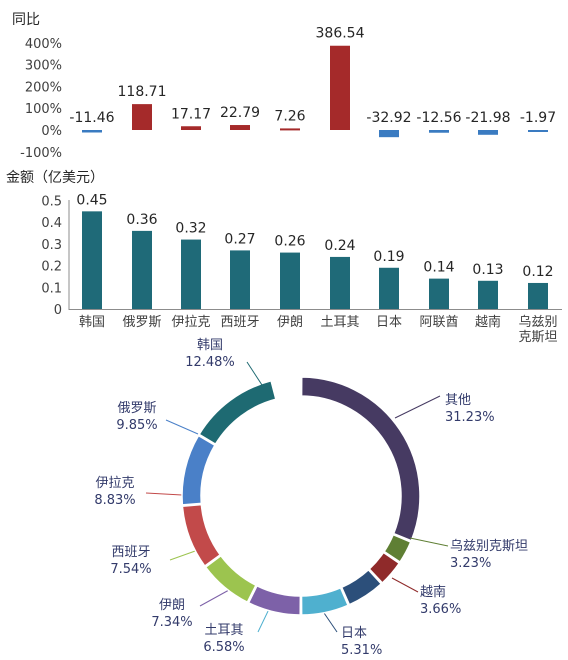 Image resolution: width=568 pixels, height=660 pixels. Describe the element at coordinates (141, 220) in the screenshot. I see `amount-value-label: 0.36` at that location.